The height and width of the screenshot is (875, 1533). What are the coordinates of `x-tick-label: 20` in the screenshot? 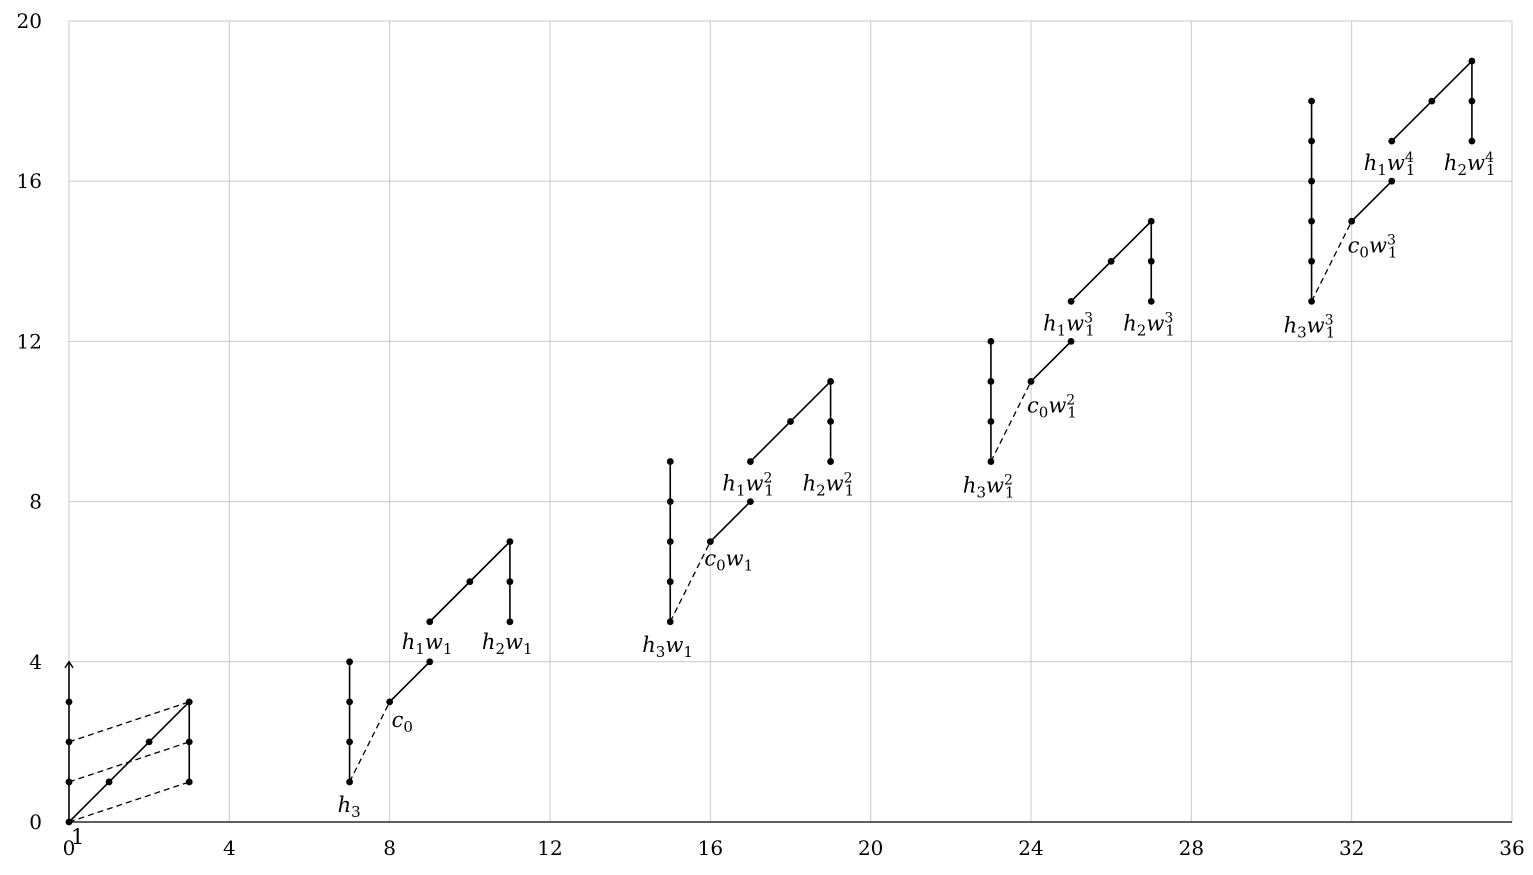 It's located at (870, 848).